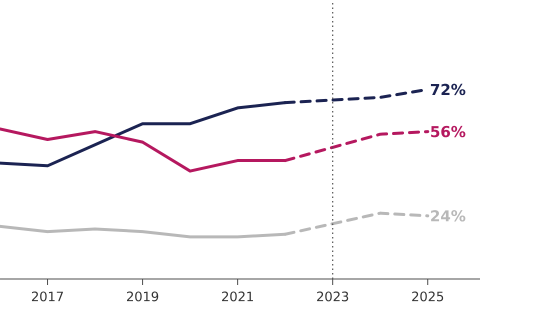  What do you see at coordinates (448, 132) in the screenshot?
I see `data-label: 56%` at bounding box center [448, 132].